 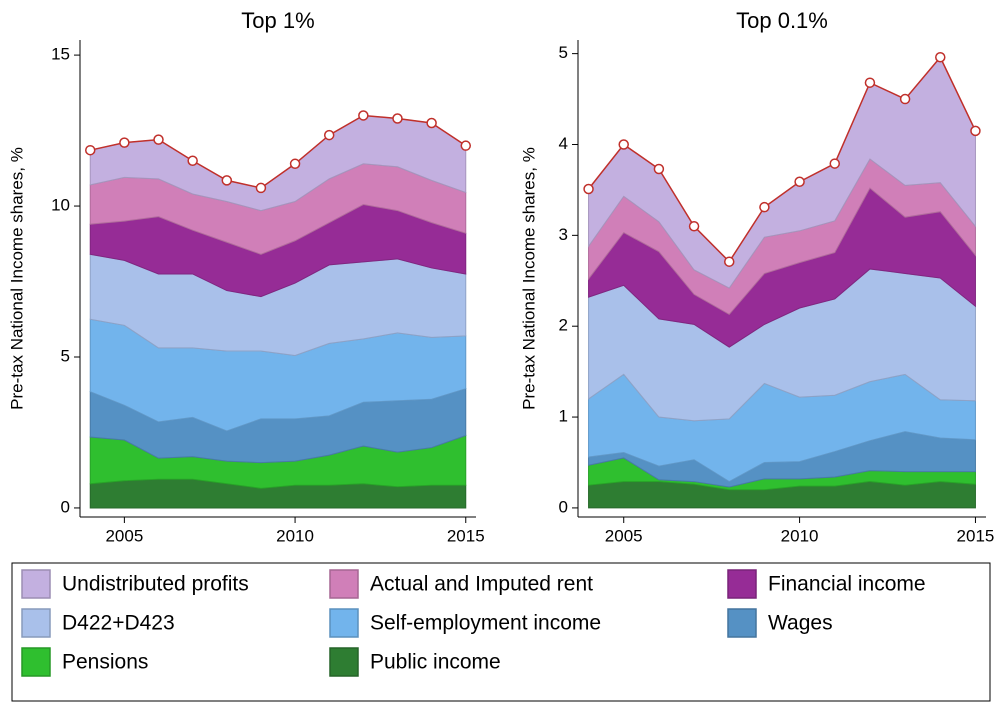 What do you see at coordinates (847, 584) in the screenshot?
I see `legend-label: Financial income` at bounding box center [847, 584].